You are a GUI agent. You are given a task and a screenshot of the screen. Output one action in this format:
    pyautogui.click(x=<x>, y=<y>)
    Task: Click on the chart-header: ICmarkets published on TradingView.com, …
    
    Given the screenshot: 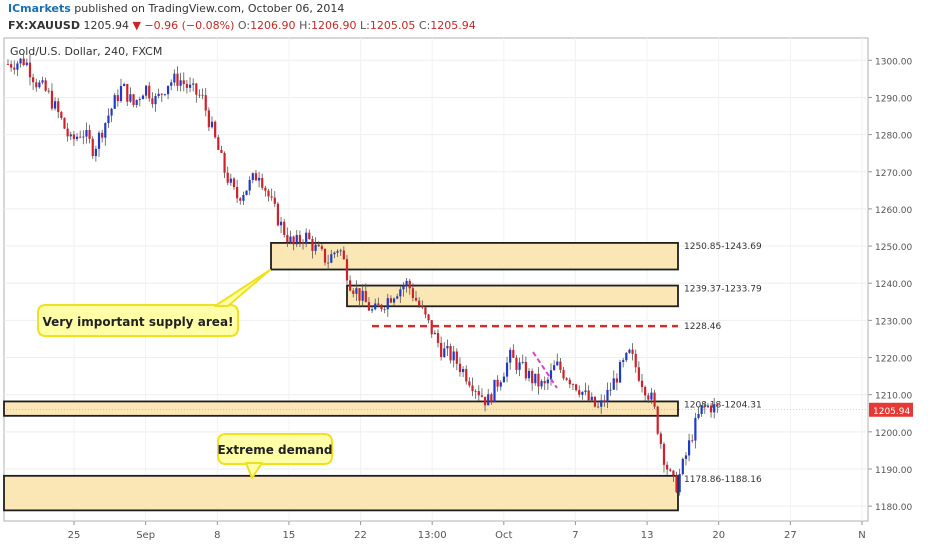 What is the action you would take?
    pyautogui.click(x=466, y=18)
    